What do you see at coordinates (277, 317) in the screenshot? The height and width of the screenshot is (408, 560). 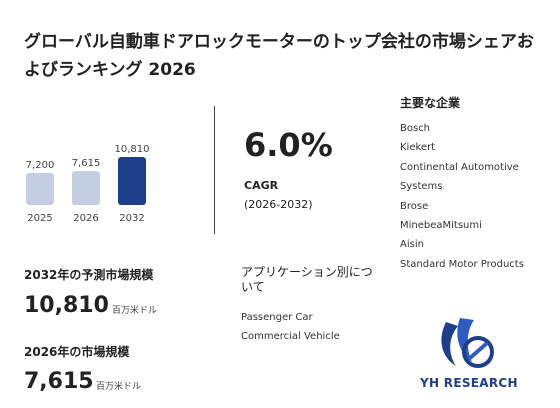 I see `application-item: Passenger Car` at bounding box center [277, 317].